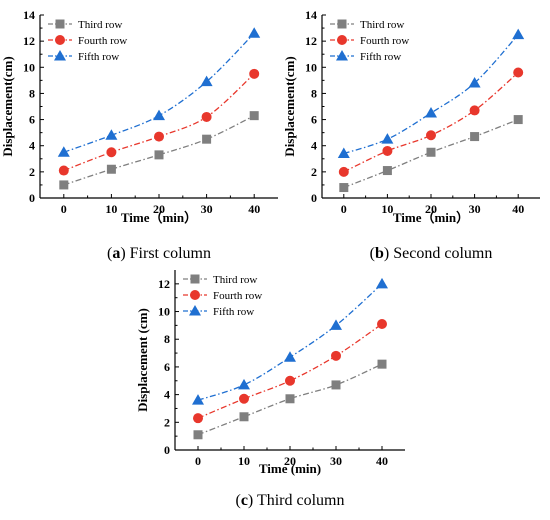  What do you see at coordinates (244, 500) in the screenshot?
I see `caption-letter: c` at bounding box center [244, 500].